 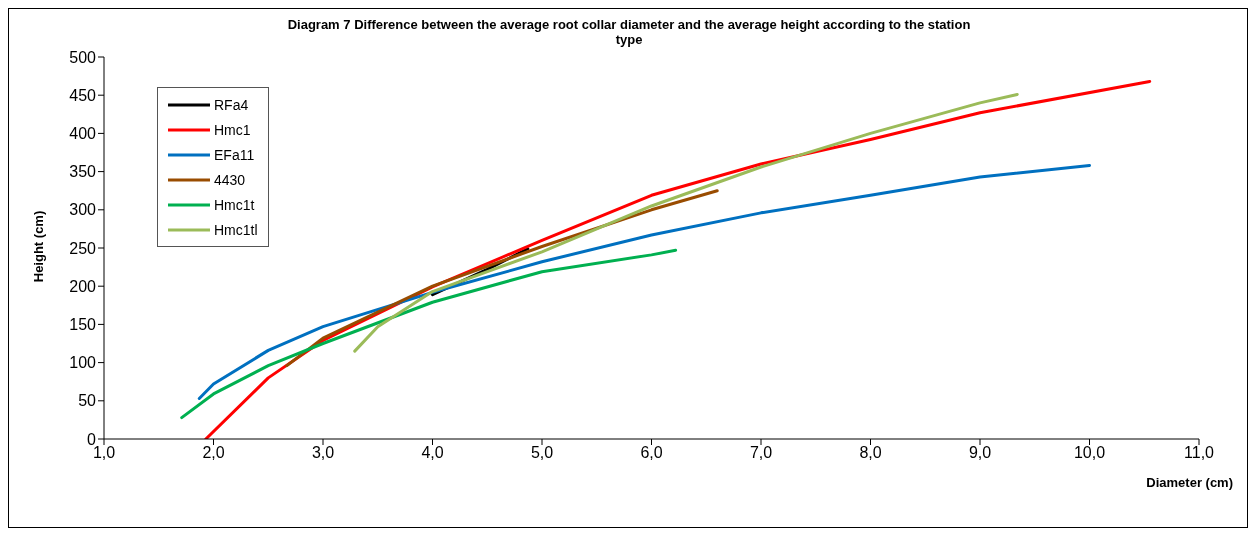 I want to click on legend-label: Hmc1tl, so click(x=236, y=229).